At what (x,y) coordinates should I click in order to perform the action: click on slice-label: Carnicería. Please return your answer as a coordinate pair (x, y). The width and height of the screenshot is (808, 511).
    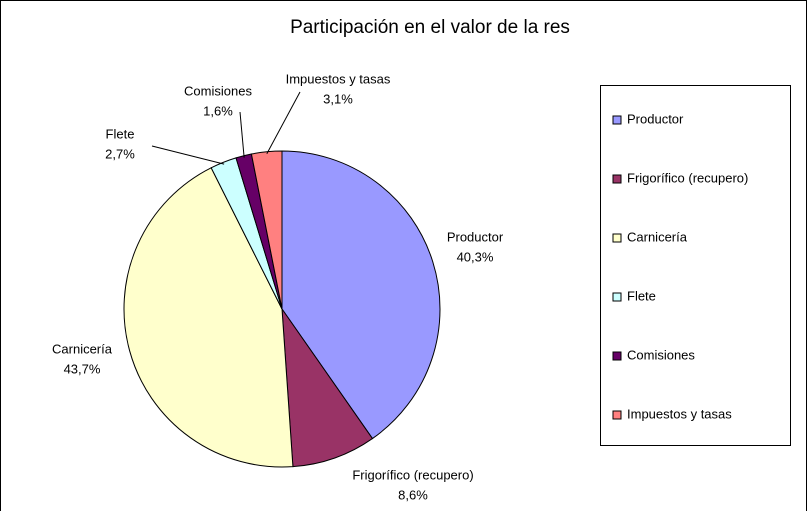
    Looking at the image, I should click on (82, 348).